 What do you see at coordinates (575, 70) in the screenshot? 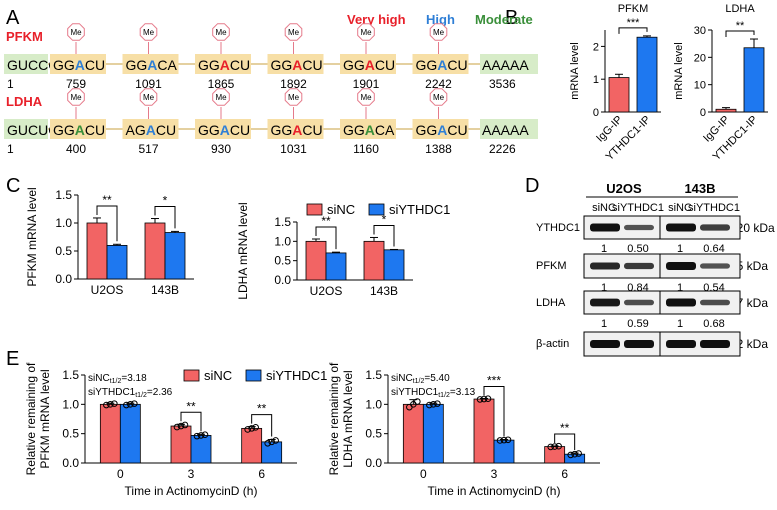
I see `y-axis-label: mRNA level` at bounding box center [575, 70].